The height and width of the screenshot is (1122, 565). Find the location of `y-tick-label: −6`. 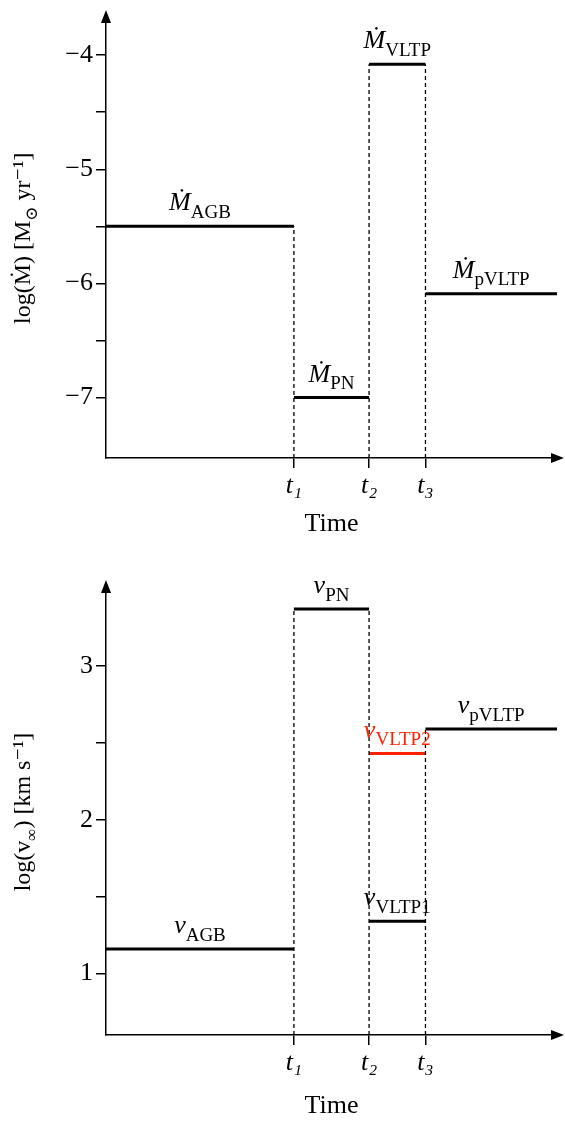

y-tick-label: −6 is located at coordinates (79, 282).